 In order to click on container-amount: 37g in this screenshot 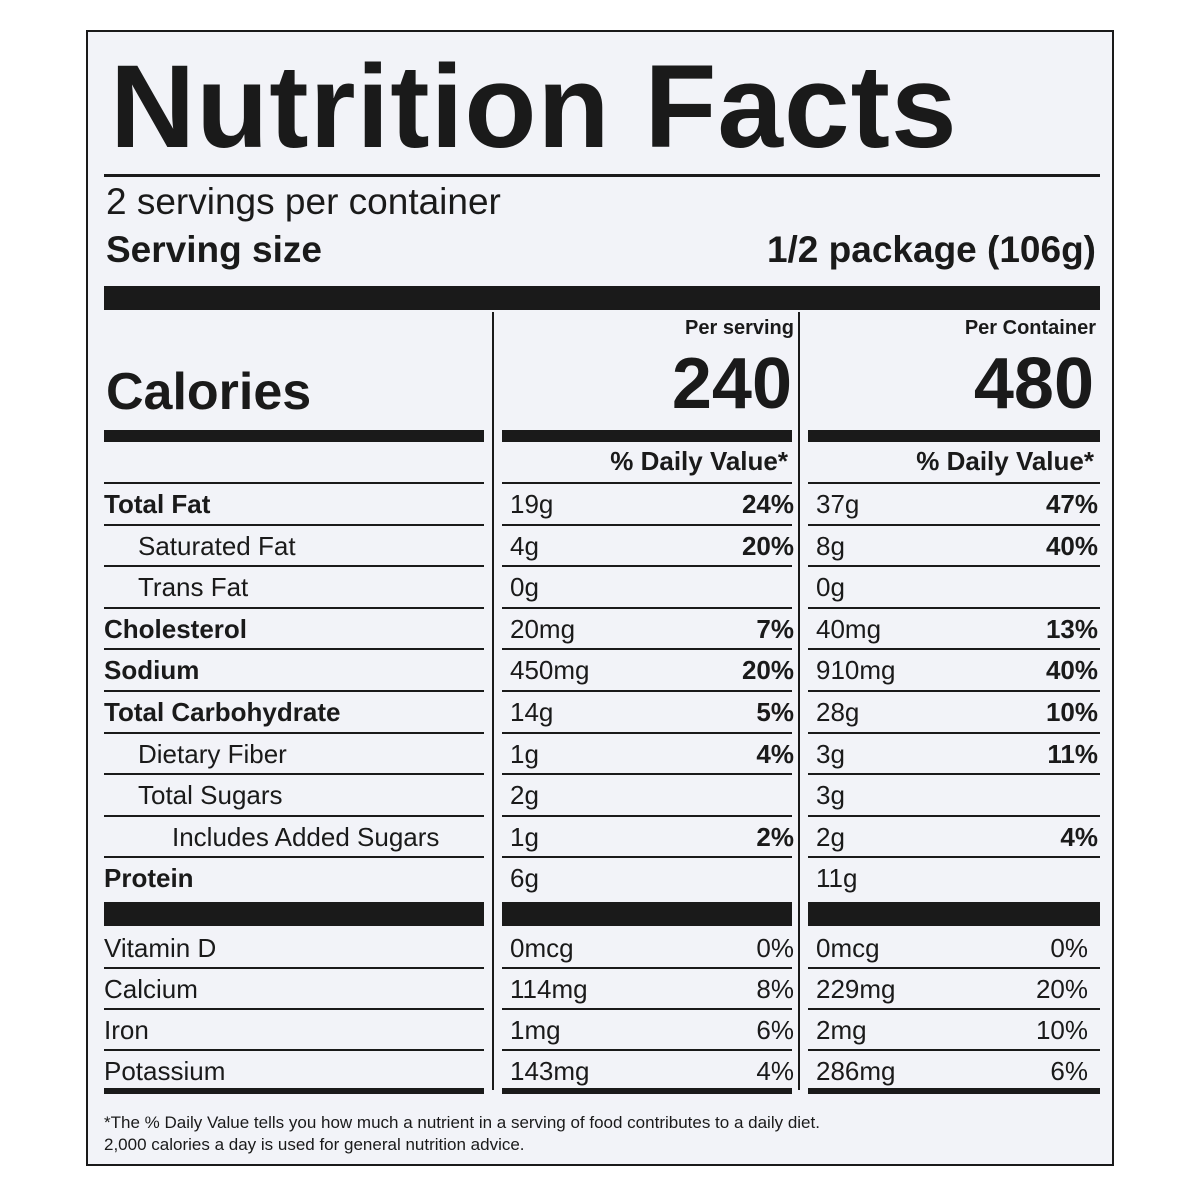, I will do `click(838, 504)`.